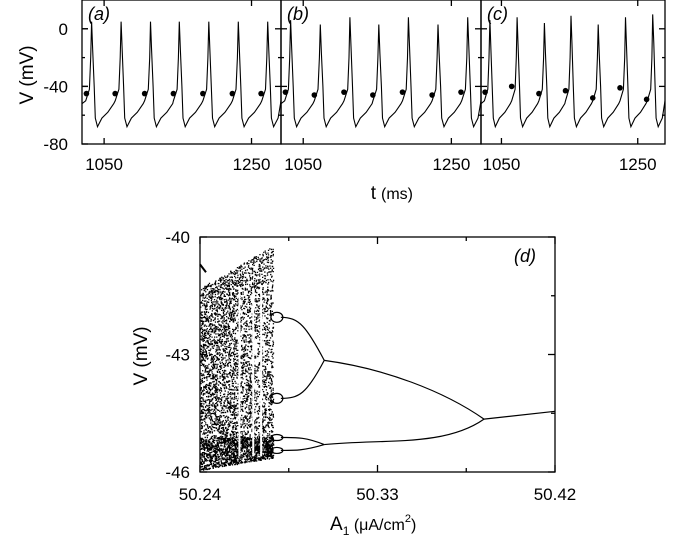 The width and height of the screenshot is (674, 547). Describe the element at coordinates (404, 432) in the screenshot. I see `period2-lower-branch` at that location.